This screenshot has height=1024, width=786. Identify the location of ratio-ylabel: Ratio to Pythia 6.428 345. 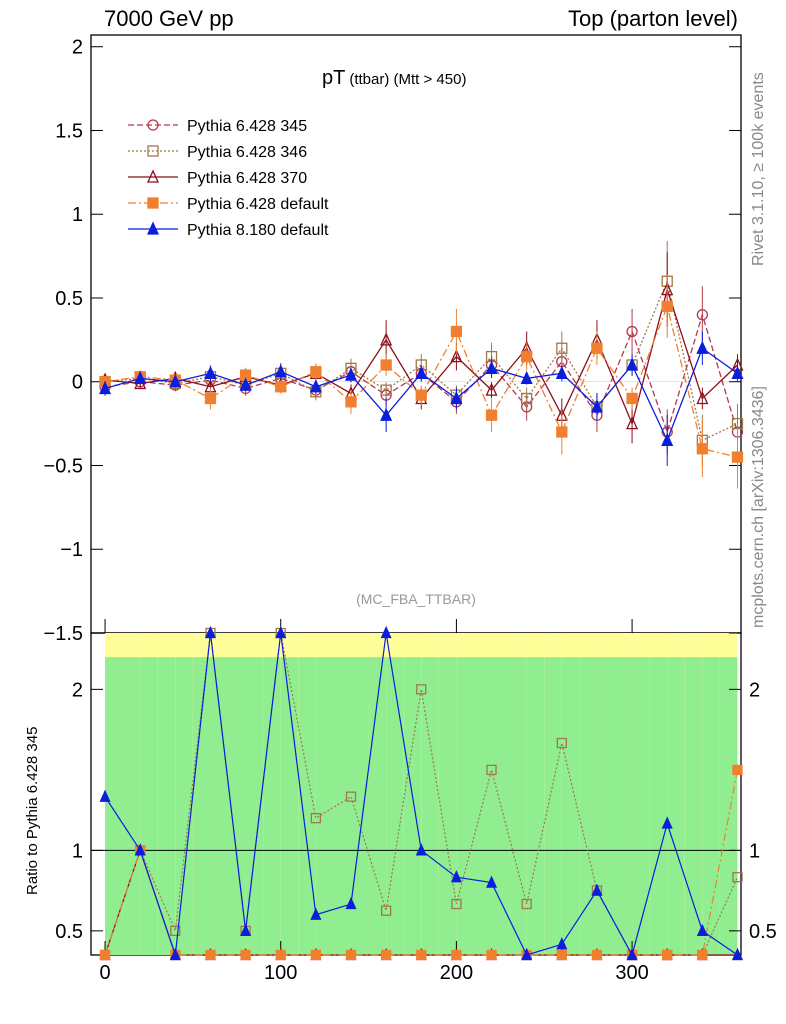
(32, 811).